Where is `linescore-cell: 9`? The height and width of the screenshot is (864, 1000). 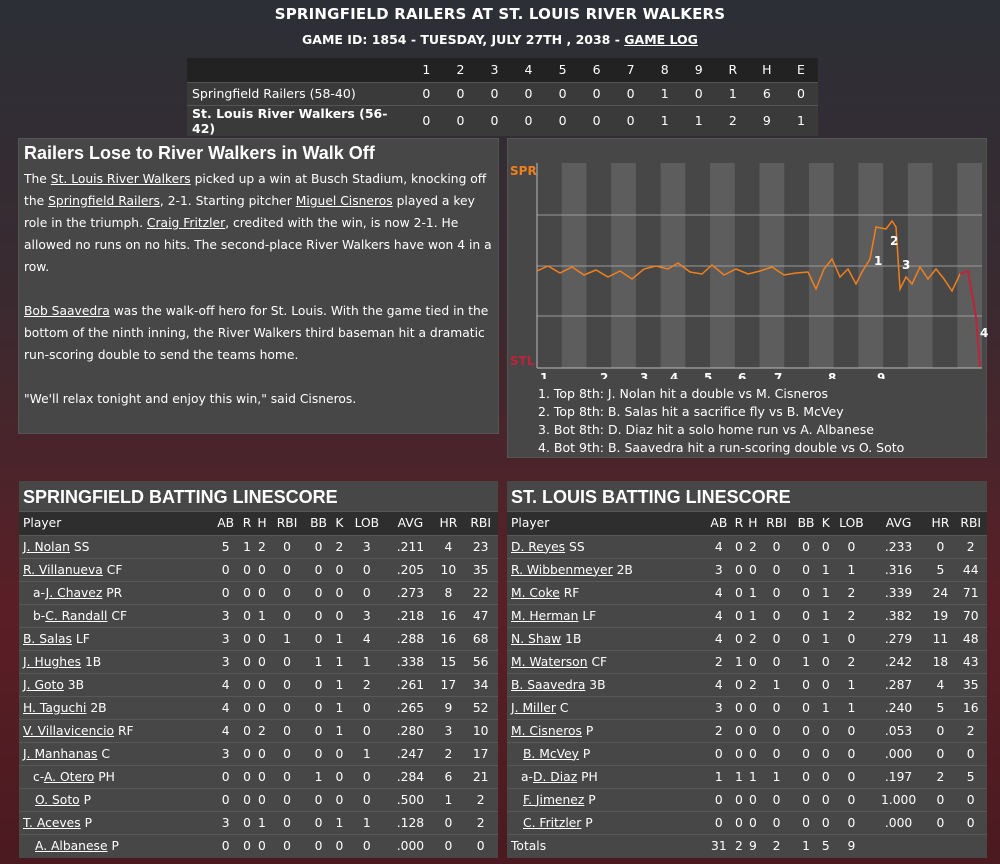 linescore-cell: 9 is located at coordinates (766, 120).